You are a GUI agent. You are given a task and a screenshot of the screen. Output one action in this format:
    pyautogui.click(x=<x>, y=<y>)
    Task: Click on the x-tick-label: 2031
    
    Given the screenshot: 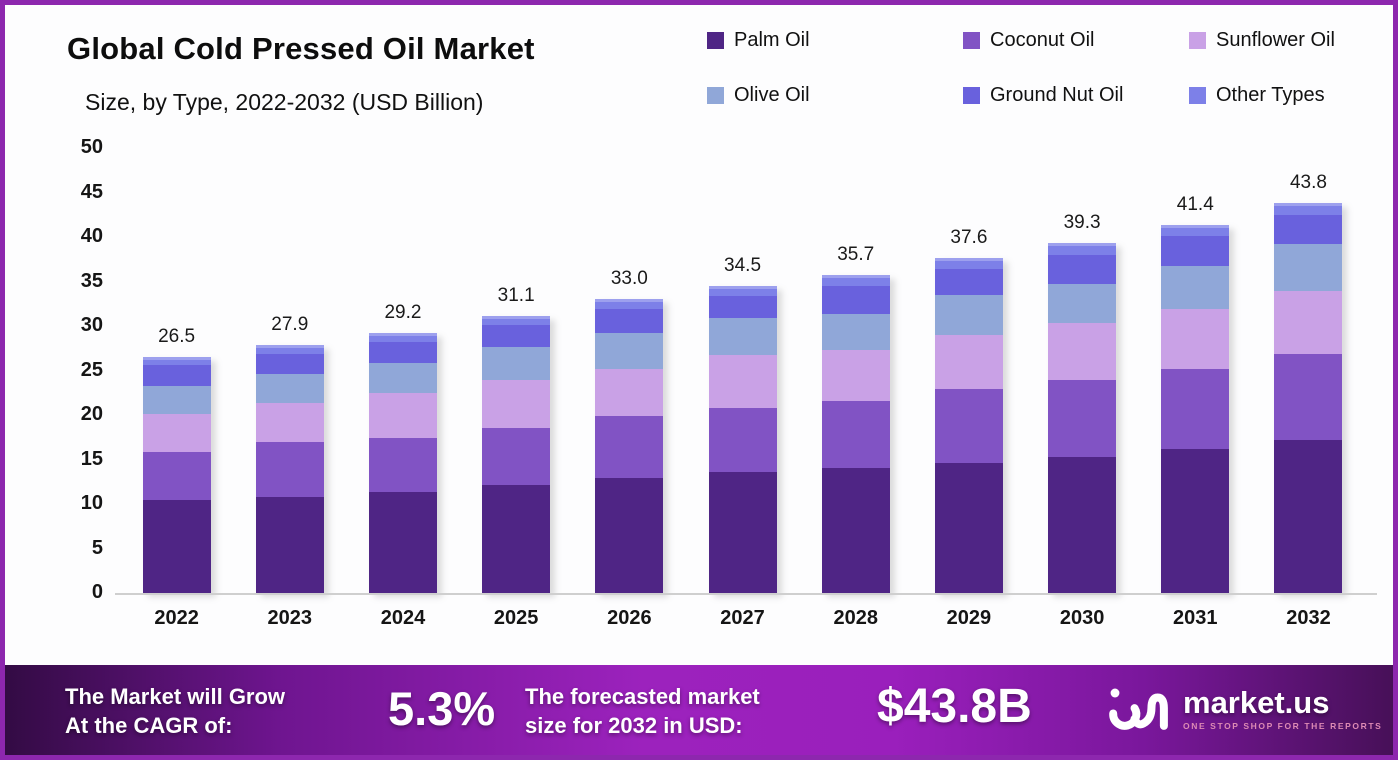 What is the action you would take?
    pyautogui.click(x=1195, y=618)
    